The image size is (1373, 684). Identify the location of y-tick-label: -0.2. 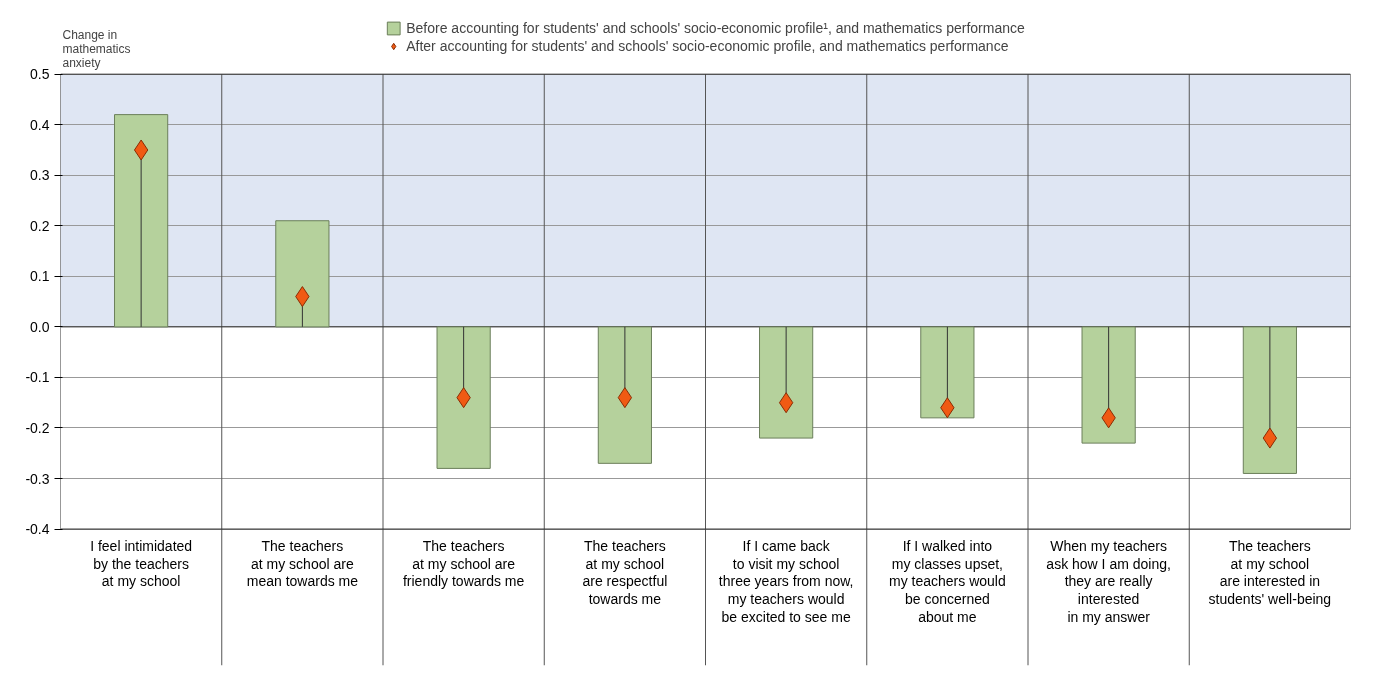
(37, 427).